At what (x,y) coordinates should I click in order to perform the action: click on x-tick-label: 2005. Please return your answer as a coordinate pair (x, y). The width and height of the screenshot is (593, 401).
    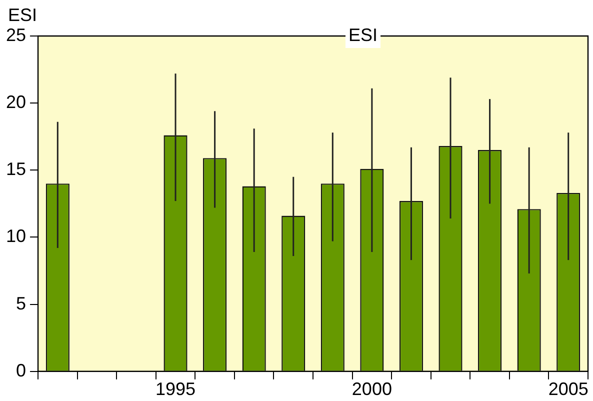
    Looking at the image, I should click on (568, 389).